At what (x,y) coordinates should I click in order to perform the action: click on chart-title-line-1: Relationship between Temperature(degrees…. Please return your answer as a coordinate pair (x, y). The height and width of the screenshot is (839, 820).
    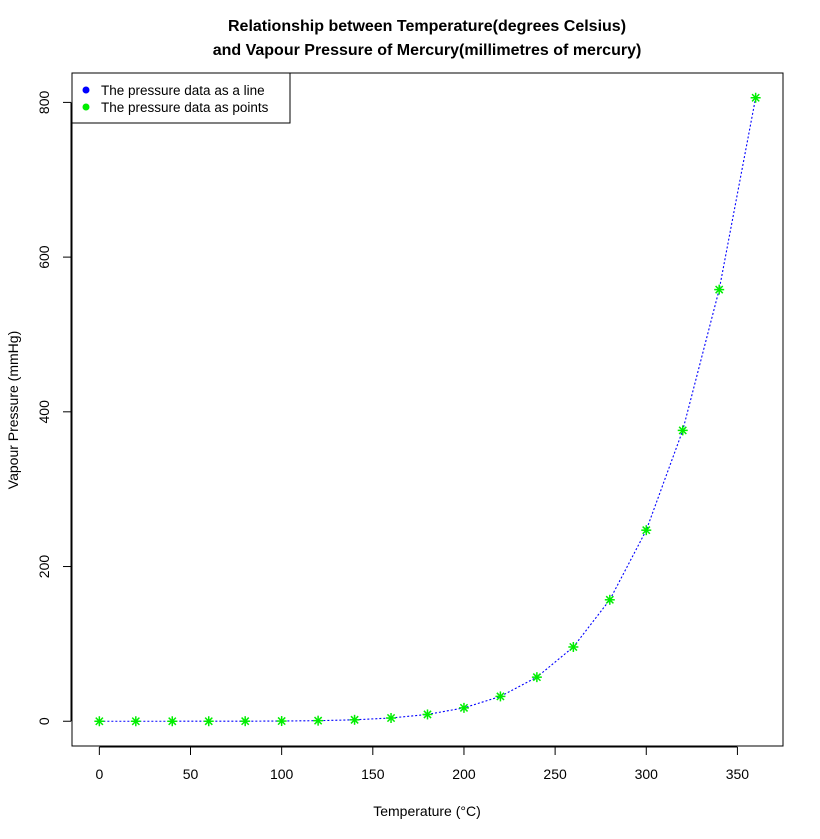
    Looking at the image, I should click on (427, 26).